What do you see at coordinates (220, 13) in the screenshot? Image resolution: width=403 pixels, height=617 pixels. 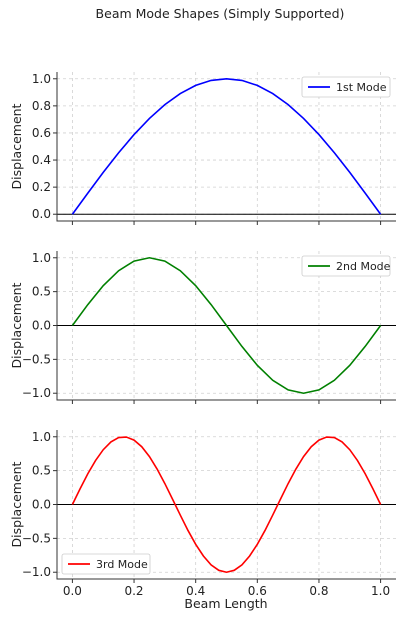 I see `chart-title: Beam Mode Shapes (Simply Supported)` at bounding box center [220, 13].